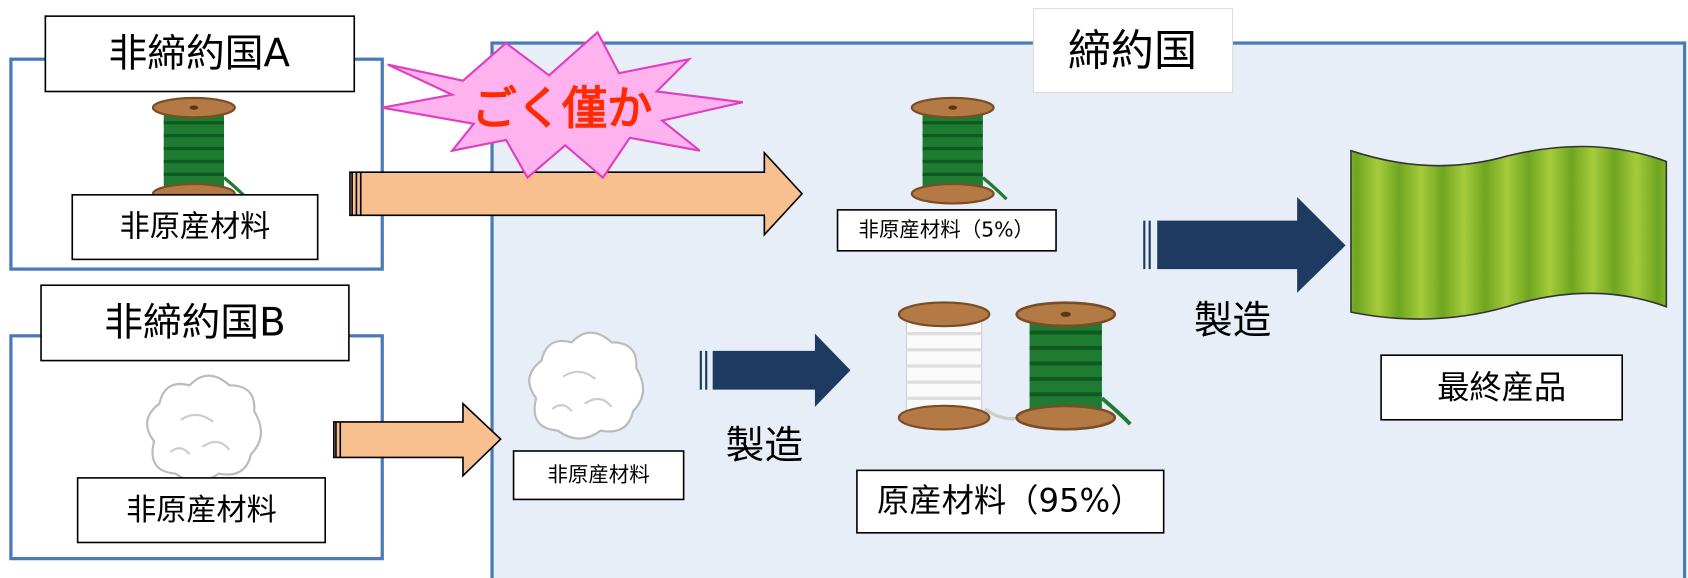 The width and height of the screenshot is (1688, 578). I want to click on cotton-label: 非原産材料, so click(598, 475).